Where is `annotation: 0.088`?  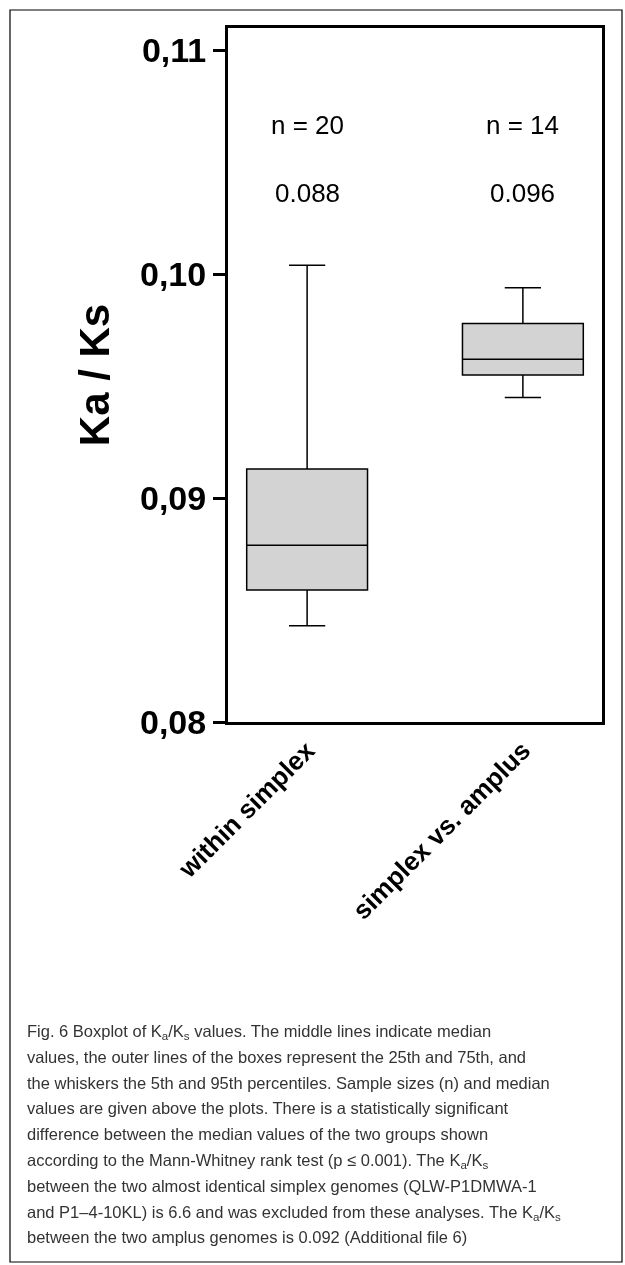 annotation: 0.088 is located at coordinates (308, 193).